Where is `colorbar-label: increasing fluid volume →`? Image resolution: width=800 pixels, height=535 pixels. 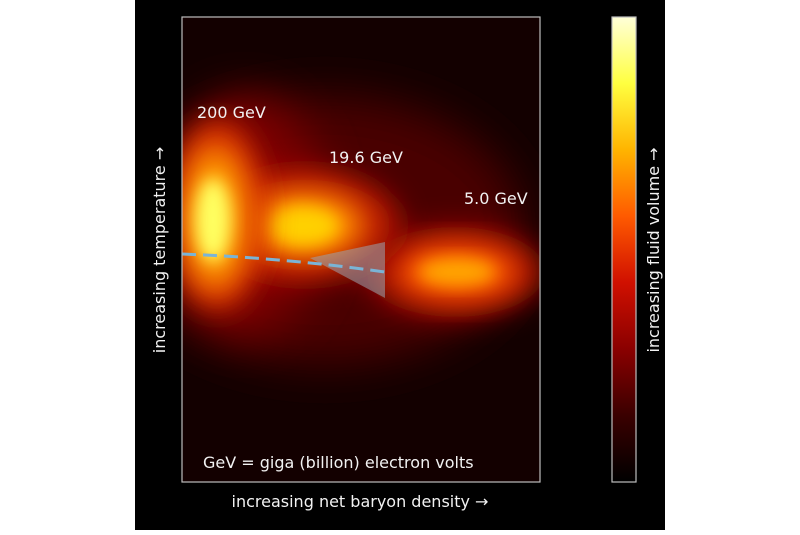 colorbar-label: increasing fluid volume → is located at coordinates (653, 249).